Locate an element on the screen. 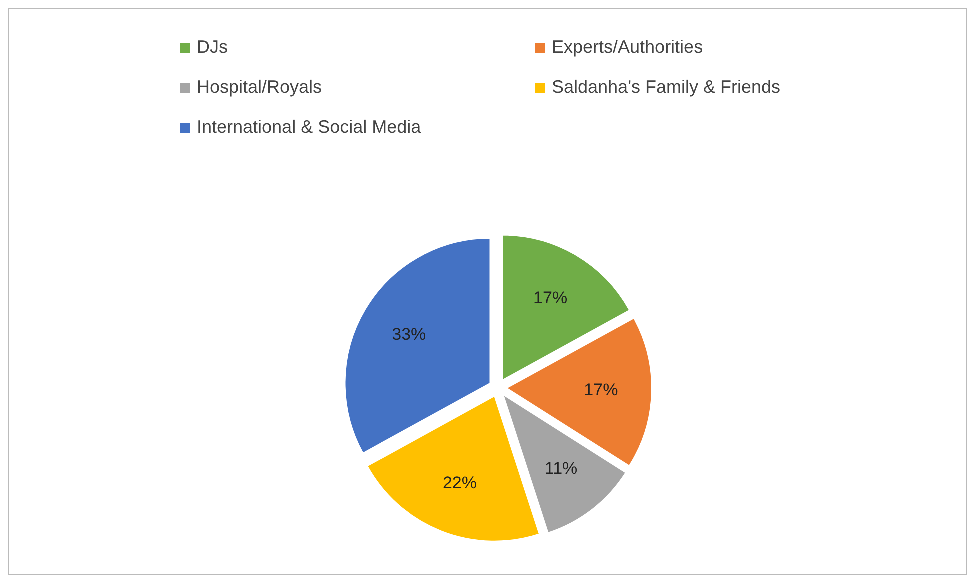 Image resolution: width=978 pixels, height=585 pixels. legend-label: Hospital/Royals is located at coordinates (259, 86).